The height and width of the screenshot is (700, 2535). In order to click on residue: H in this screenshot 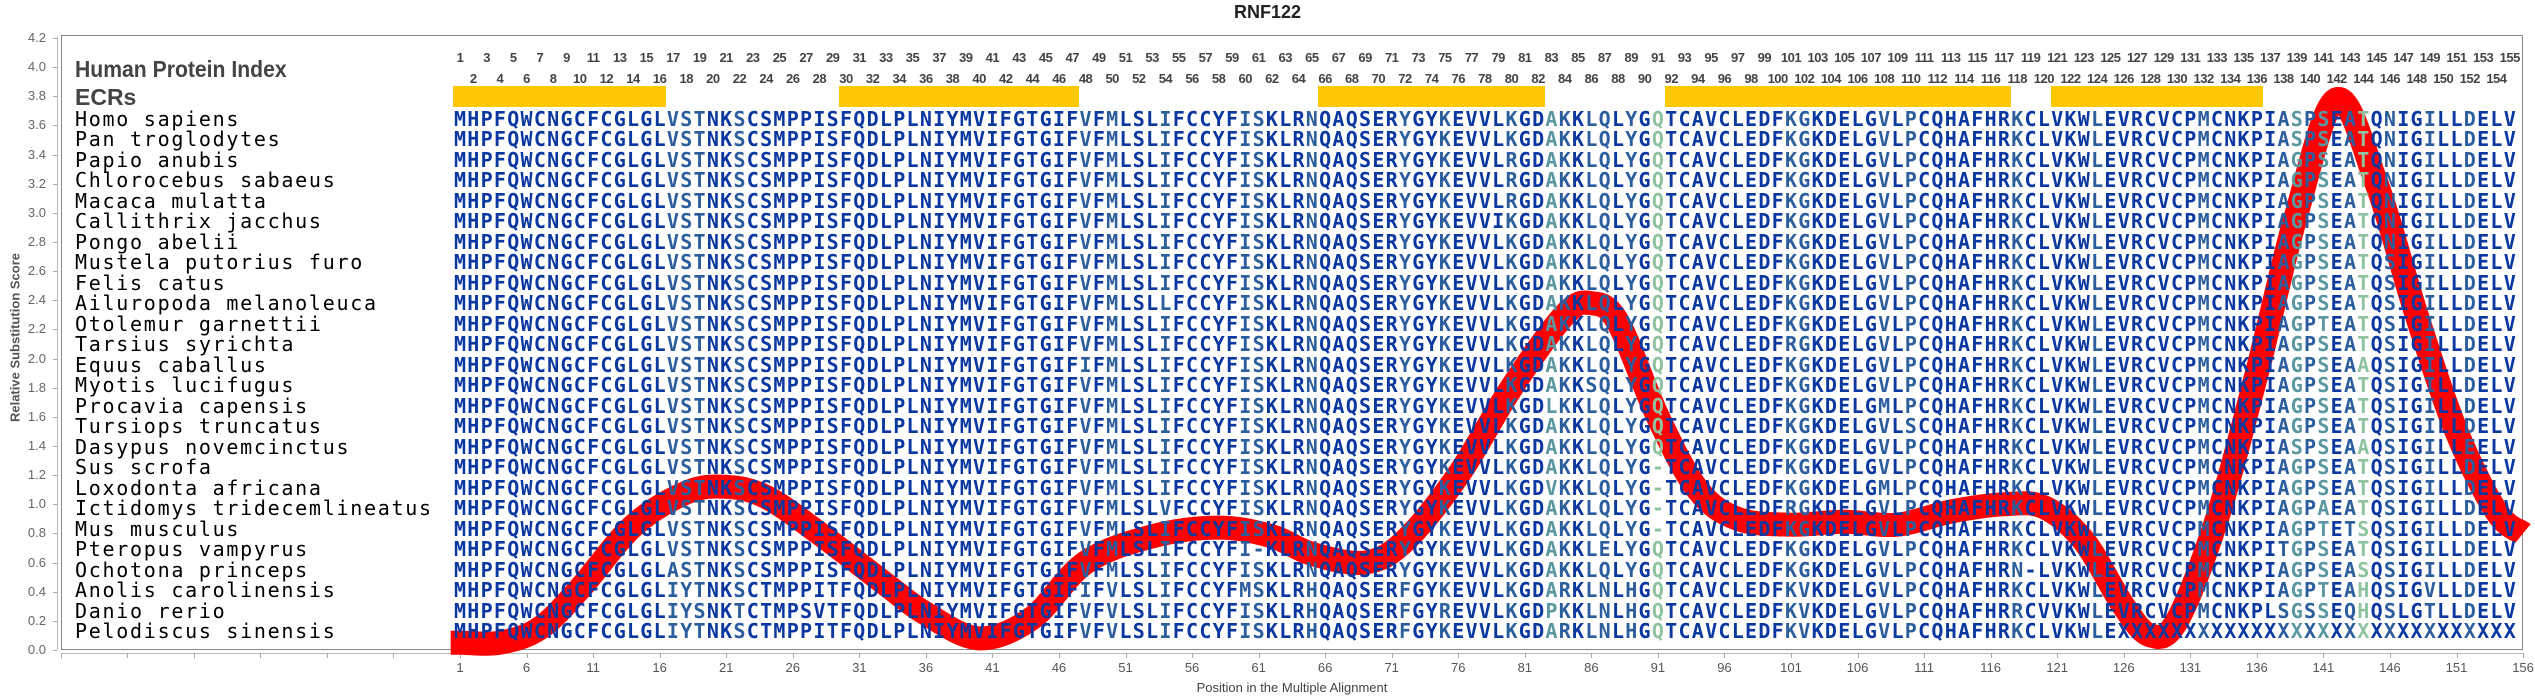, I will do `click(1990, 549)`.